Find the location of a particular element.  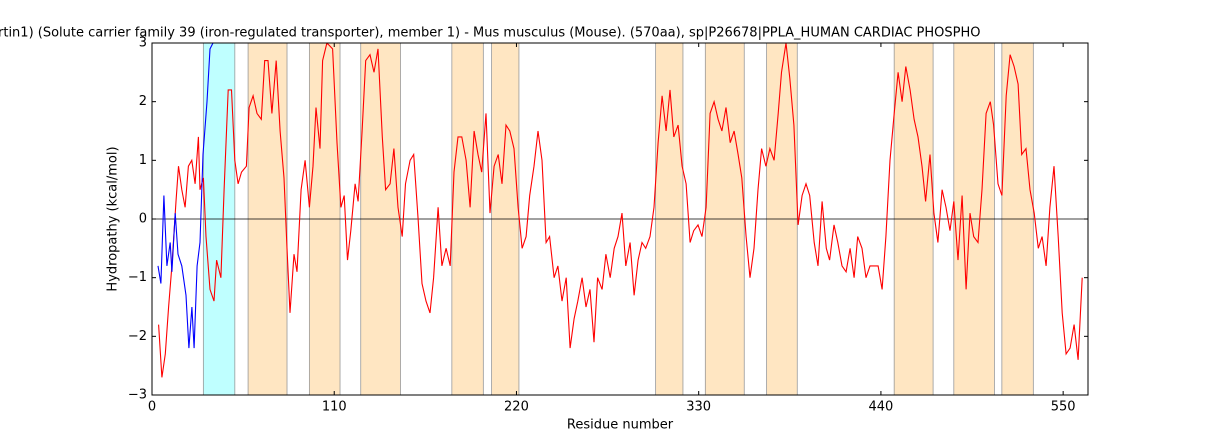

series-line is located at coordinates (185, 196).